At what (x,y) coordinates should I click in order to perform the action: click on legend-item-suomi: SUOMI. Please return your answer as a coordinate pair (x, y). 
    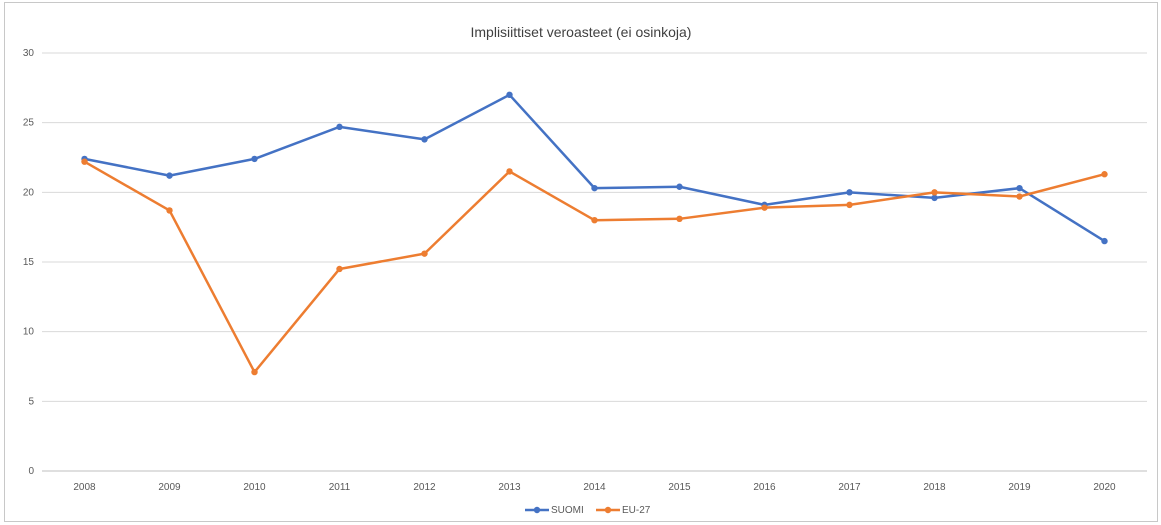
    Looking at the image, I should click on (554, 510).